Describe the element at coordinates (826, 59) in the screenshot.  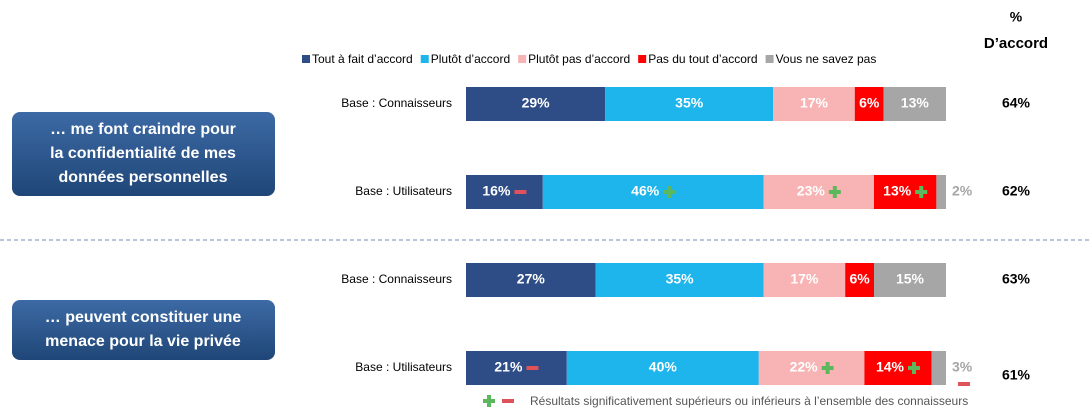
I see `legend-label: Vous ne savez pas` at that location.